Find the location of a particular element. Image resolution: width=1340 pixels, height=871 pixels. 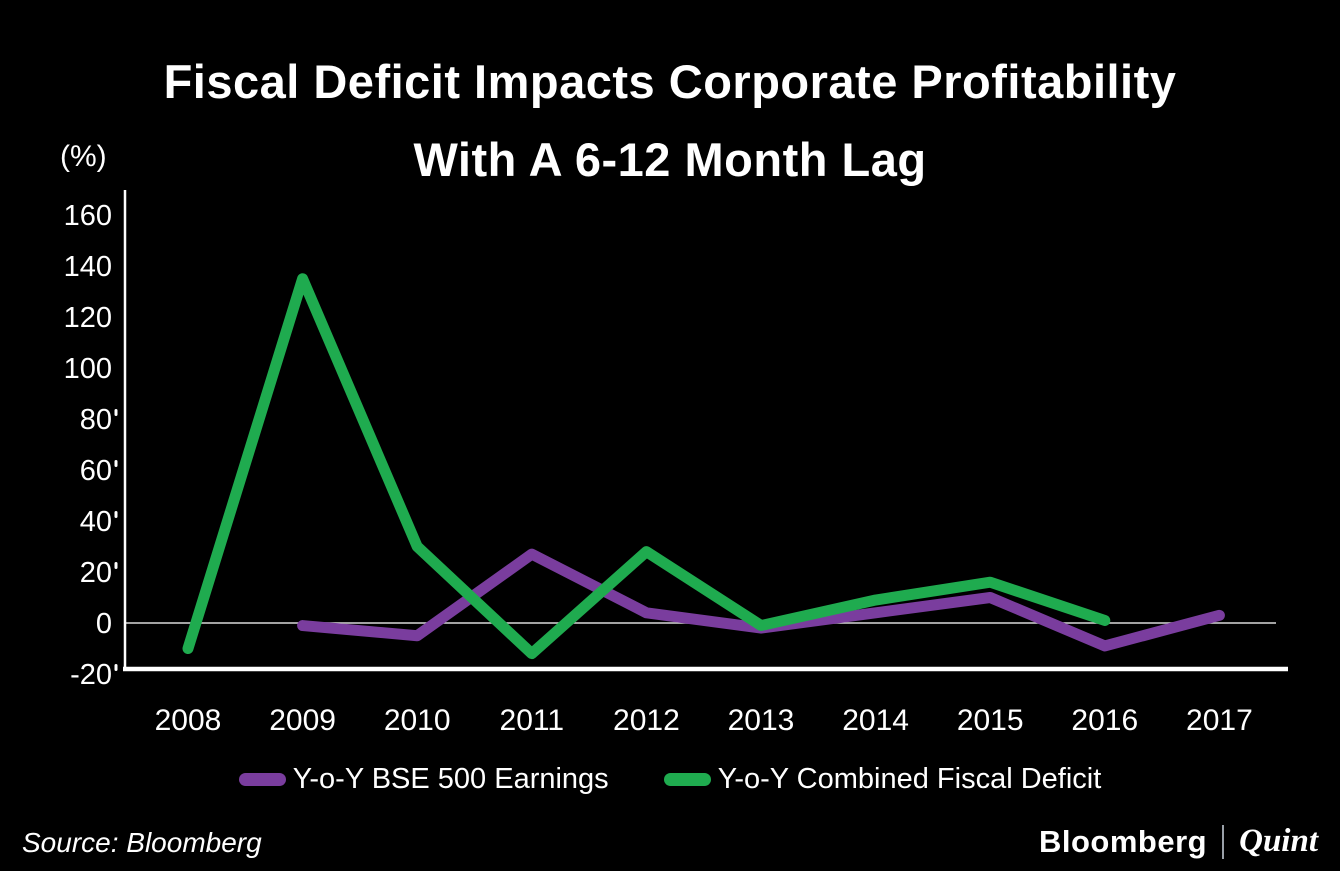

y-tick-label: 80 is located at coordinates (96, 420).